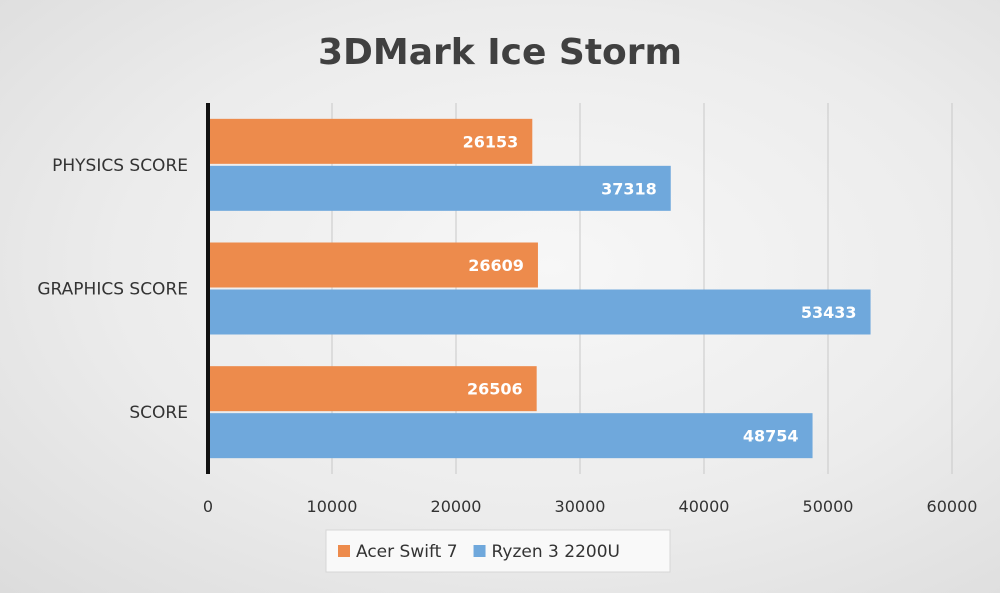 This screenshot has width=1000, height=593. What do you see at coordinates (112, 290) in the screenshot?
I see `category-label: GRAPHICS SCORE` at bounding box center [112, 290].